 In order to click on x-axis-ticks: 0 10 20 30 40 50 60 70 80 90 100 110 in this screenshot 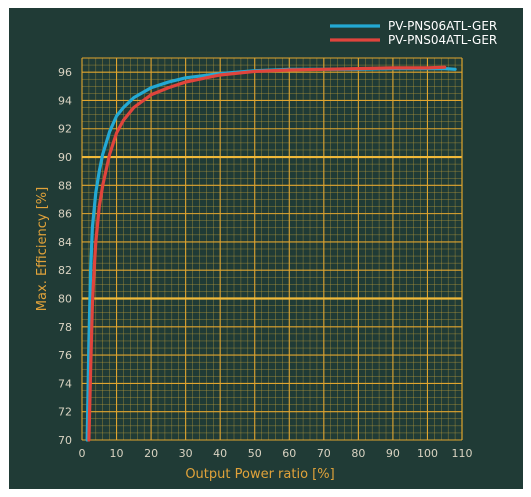, I will do `click(276, 453)`.